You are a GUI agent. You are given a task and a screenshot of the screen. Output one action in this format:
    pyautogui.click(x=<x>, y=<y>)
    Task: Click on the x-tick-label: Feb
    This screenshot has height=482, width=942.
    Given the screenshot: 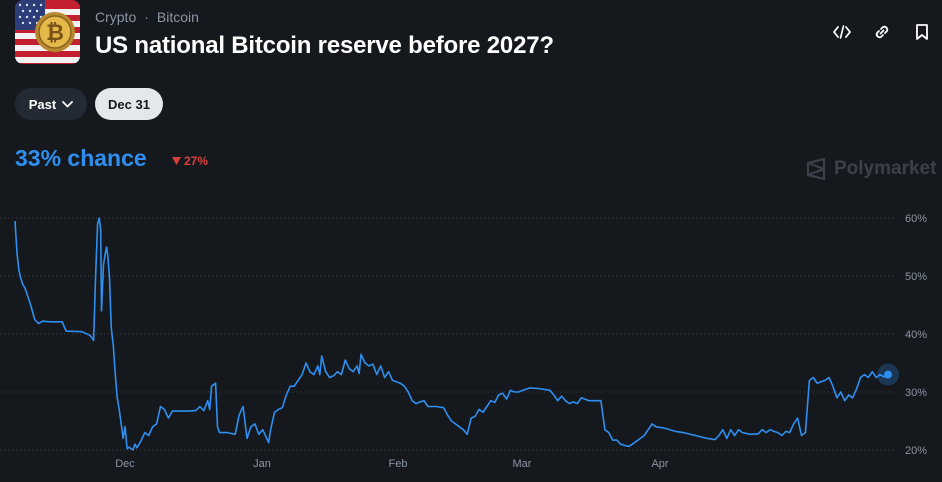 What is the action you would take?
    pyautogui.click(x=398, y=464)
    